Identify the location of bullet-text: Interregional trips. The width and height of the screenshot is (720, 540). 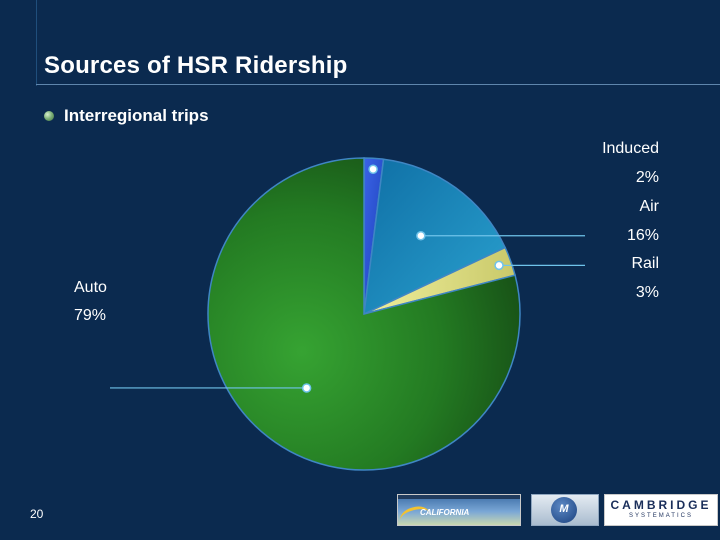
(136, 115).